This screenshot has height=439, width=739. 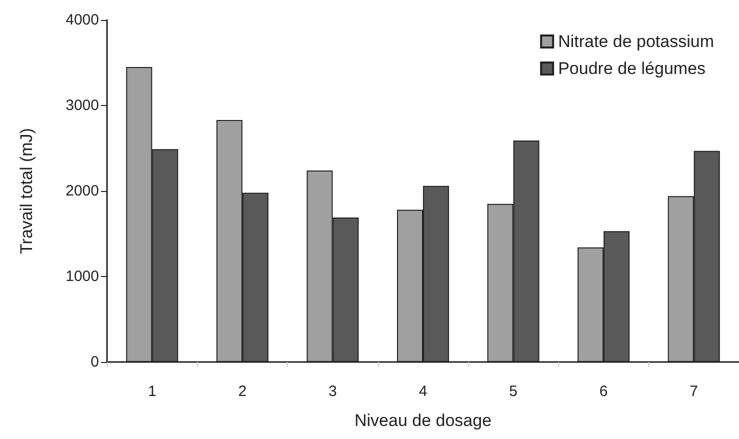 What do you see at coordinates (632, 68) in the screenshot?
I see `legend-label: Poudre de légumes` at bounding box center [632, 68].